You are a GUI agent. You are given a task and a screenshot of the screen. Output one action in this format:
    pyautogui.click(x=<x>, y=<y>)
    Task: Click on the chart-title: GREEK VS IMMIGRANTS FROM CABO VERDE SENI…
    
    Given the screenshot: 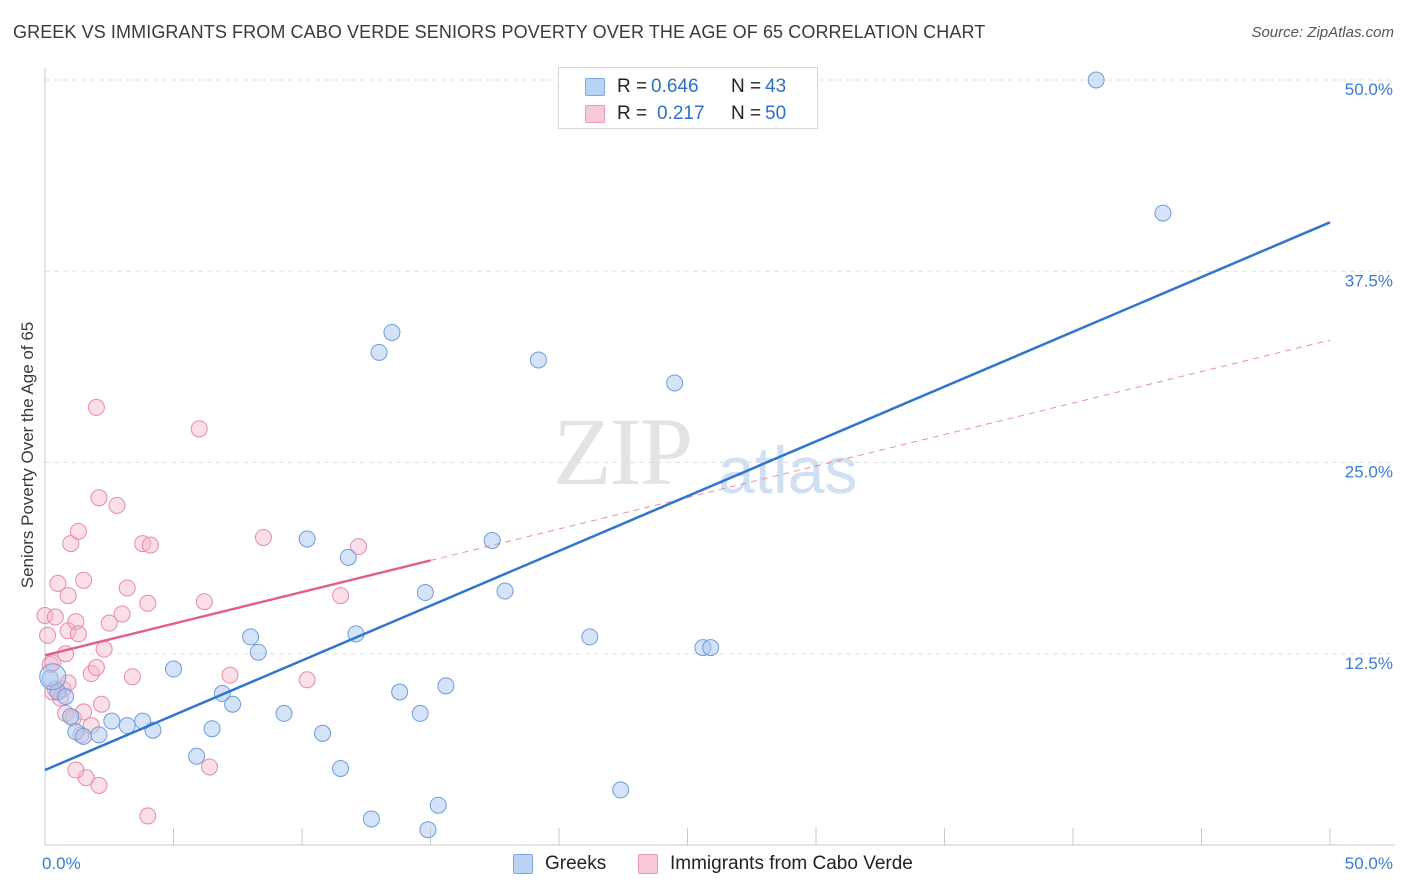 What is the action you would take?
    pyautogui.click(x=499, y=32)
    